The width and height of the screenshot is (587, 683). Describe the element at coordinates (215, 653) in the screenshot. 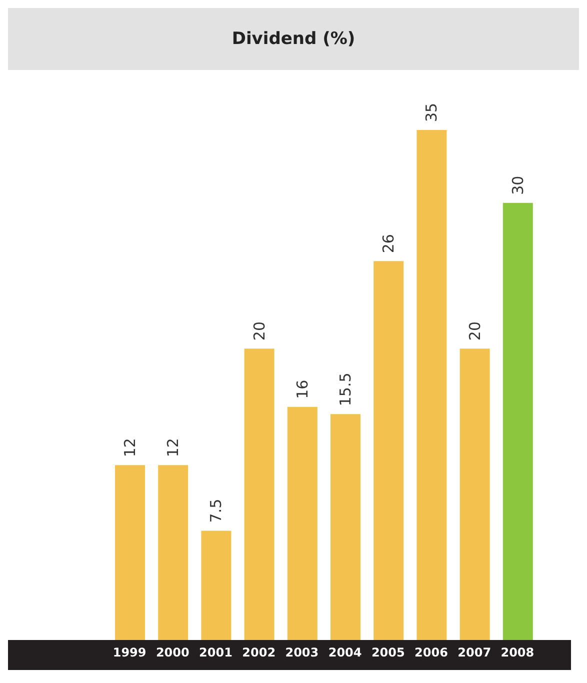

I see `x-tick-label: 2001` at that location.